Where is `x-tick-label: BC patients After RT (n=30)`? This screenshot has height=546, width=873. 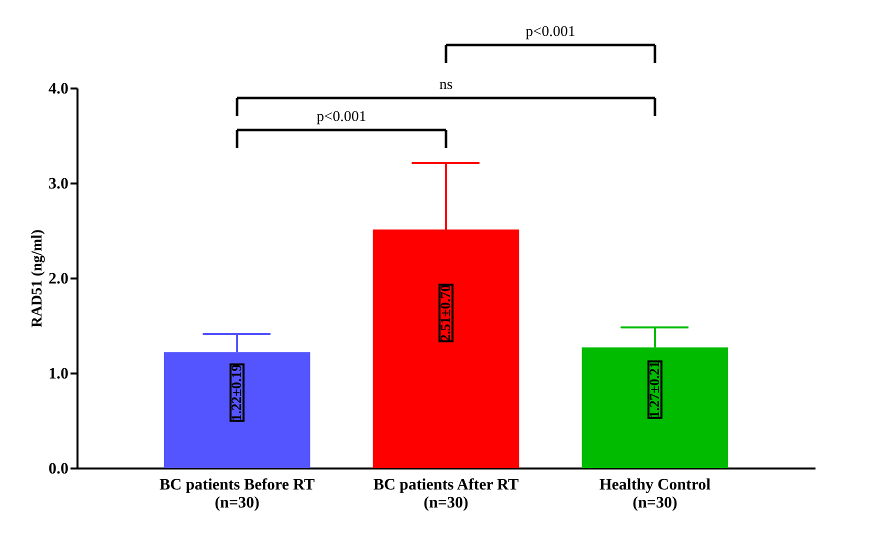
x-tick-label: BC patients After RT (n=30) is located at coordinates (446, 494).